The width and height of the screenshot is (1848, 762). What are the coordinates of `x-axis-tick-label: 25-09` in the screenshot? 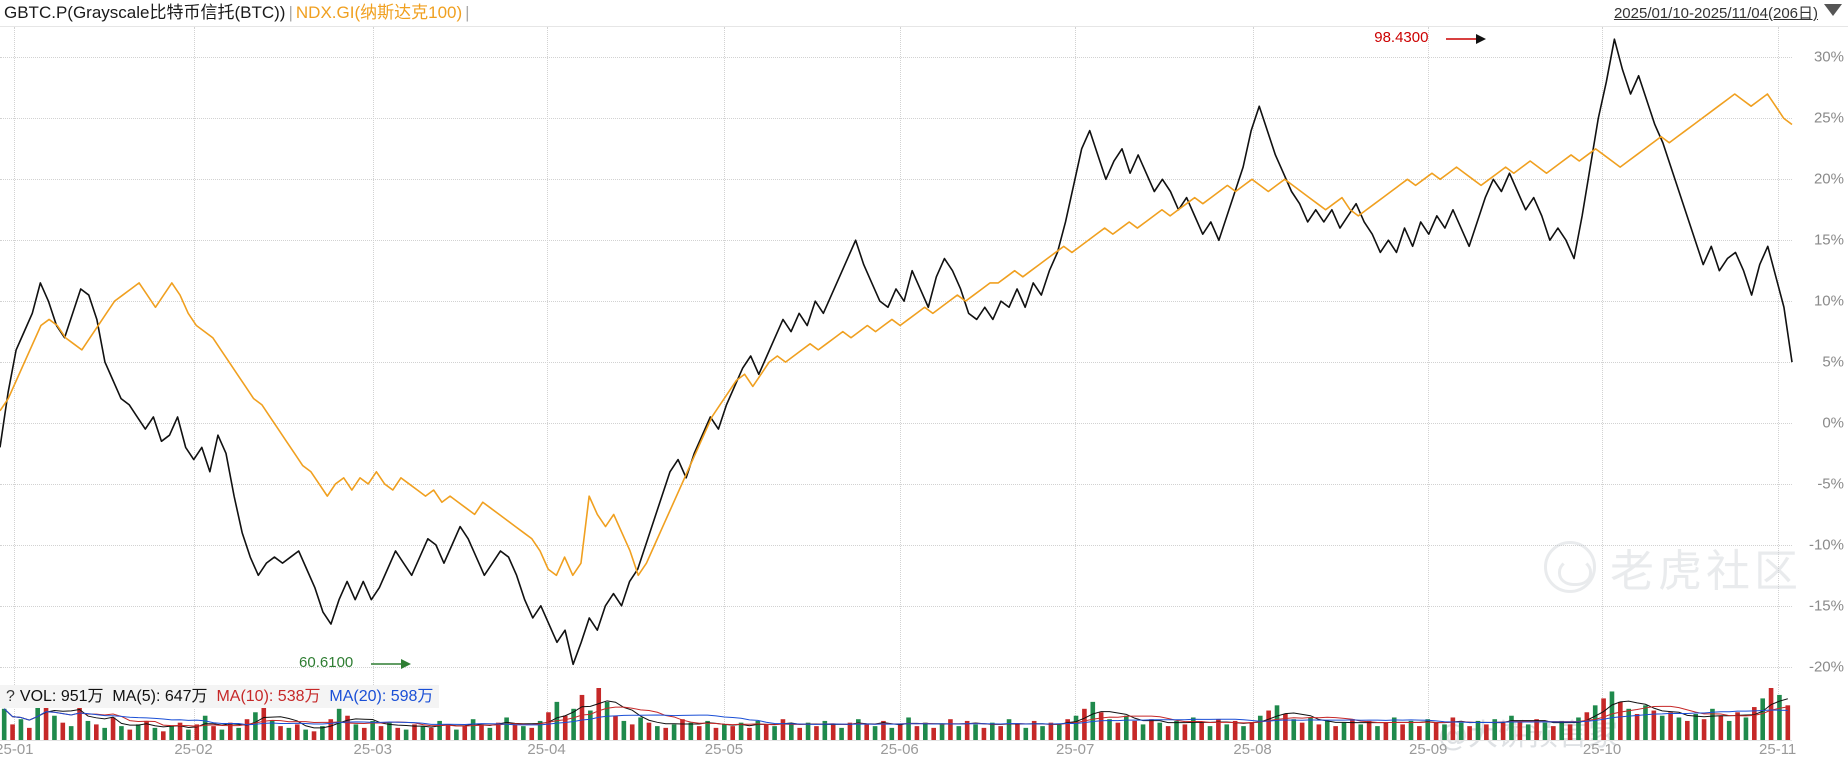 It's located at (1428, 749).